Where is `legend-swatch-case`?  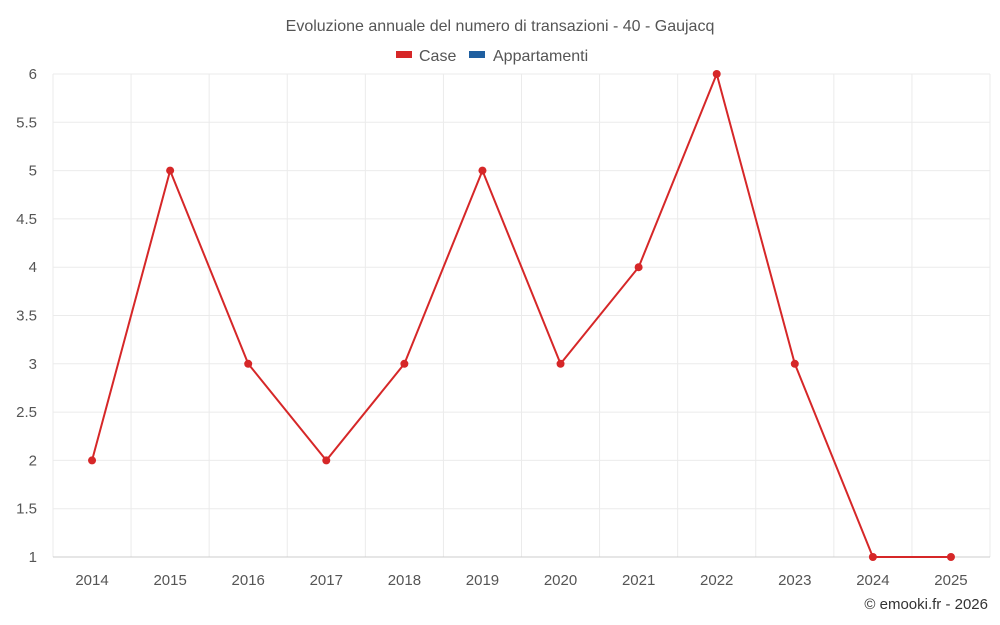
legend-swatch-case is located at coordinates (404, 54).